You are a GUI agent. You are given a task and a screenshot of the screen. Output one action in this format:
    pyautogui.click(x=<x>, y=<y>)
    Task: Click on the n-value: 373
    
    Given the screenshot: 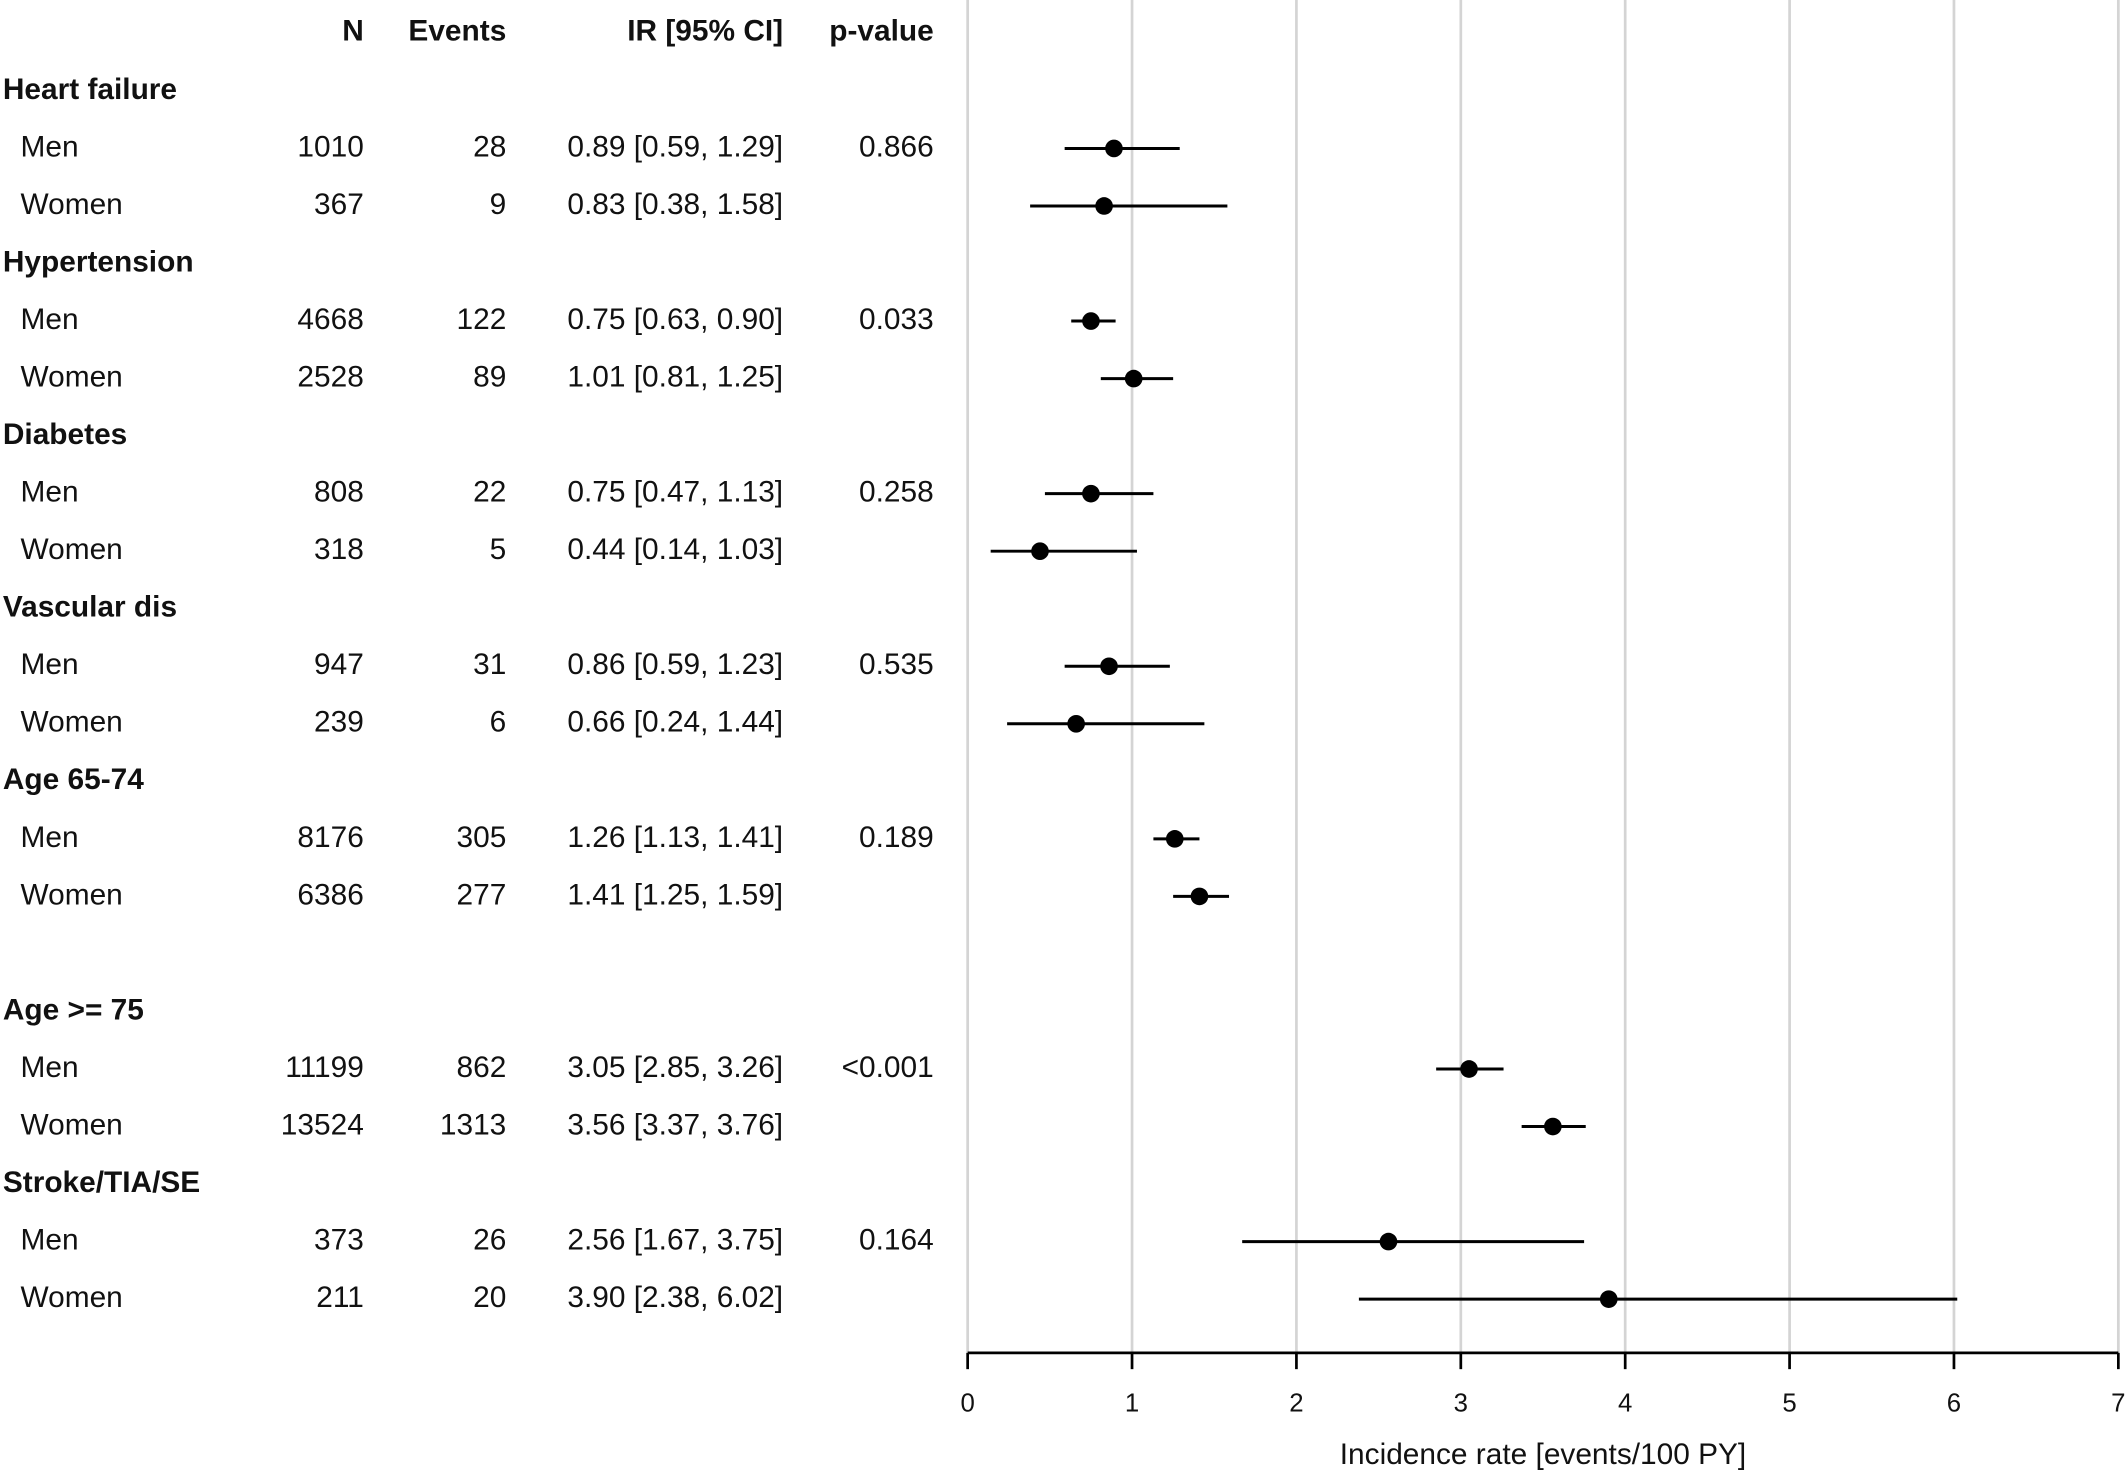 What is the action you would take?
    pyautogui.click(x=339, y=1239)
    